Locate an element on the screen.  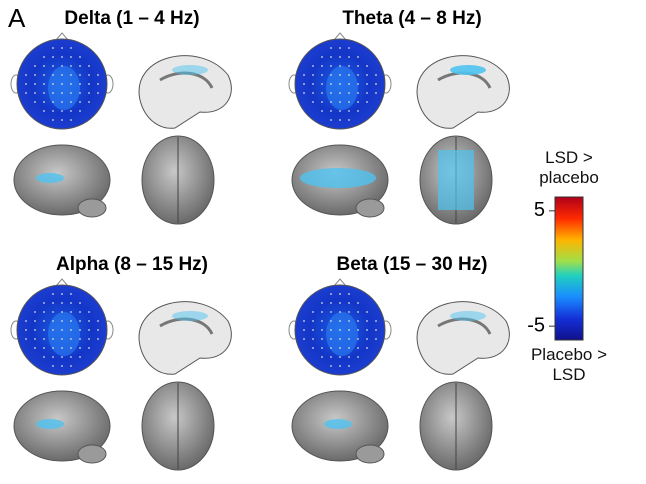
colorbar is located at coordinates (569, 268).